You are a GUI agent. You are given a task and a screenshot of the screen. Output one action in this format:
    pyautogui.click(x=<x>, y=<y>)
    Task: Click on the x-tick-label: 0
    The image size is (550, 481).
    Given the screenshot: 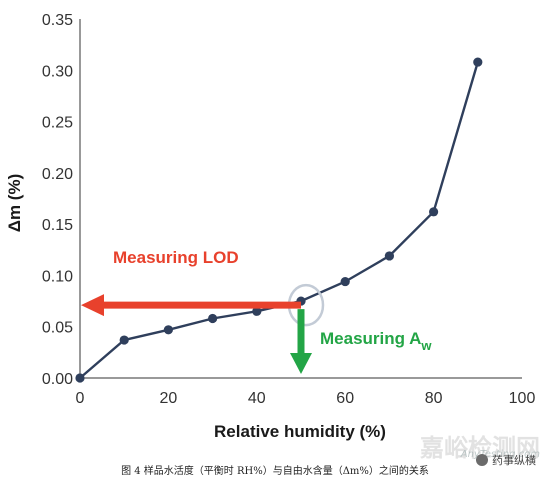 What is the action you would take?
    pyautogui.click(x=80, y=398)
    